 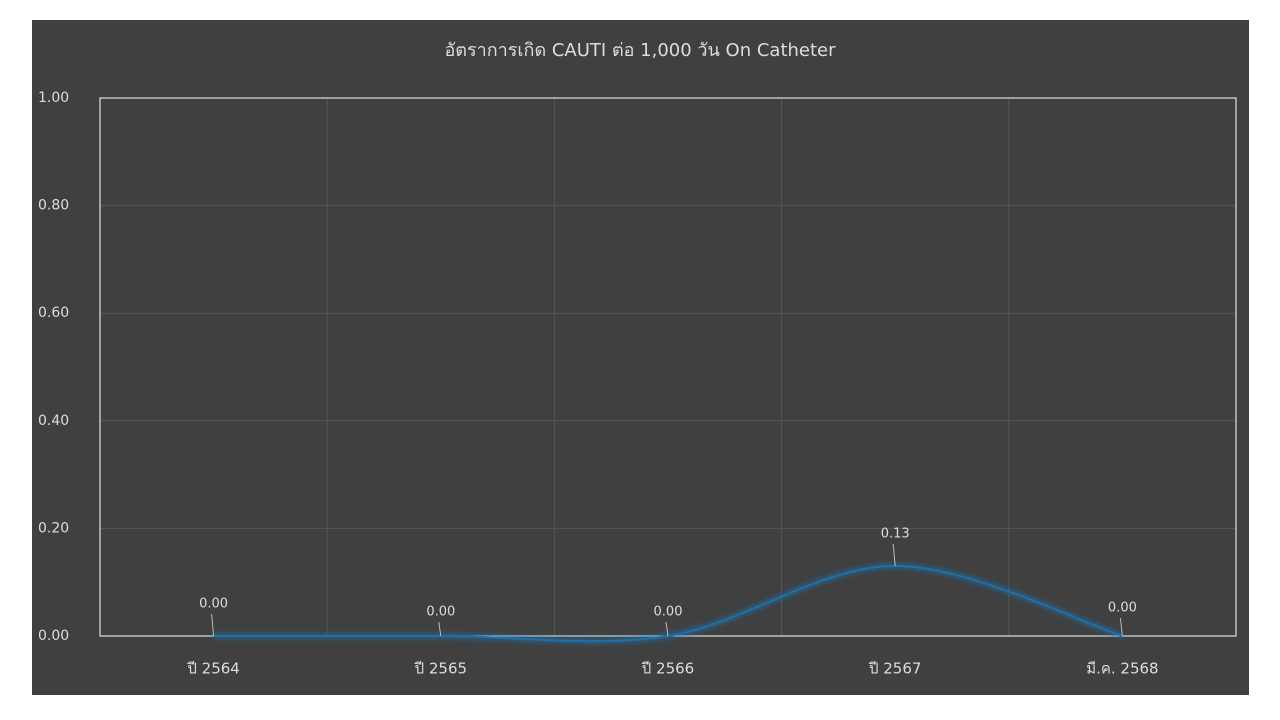 I want to click on x-tick-label: ปี 2564, so click(x=212, y=669).